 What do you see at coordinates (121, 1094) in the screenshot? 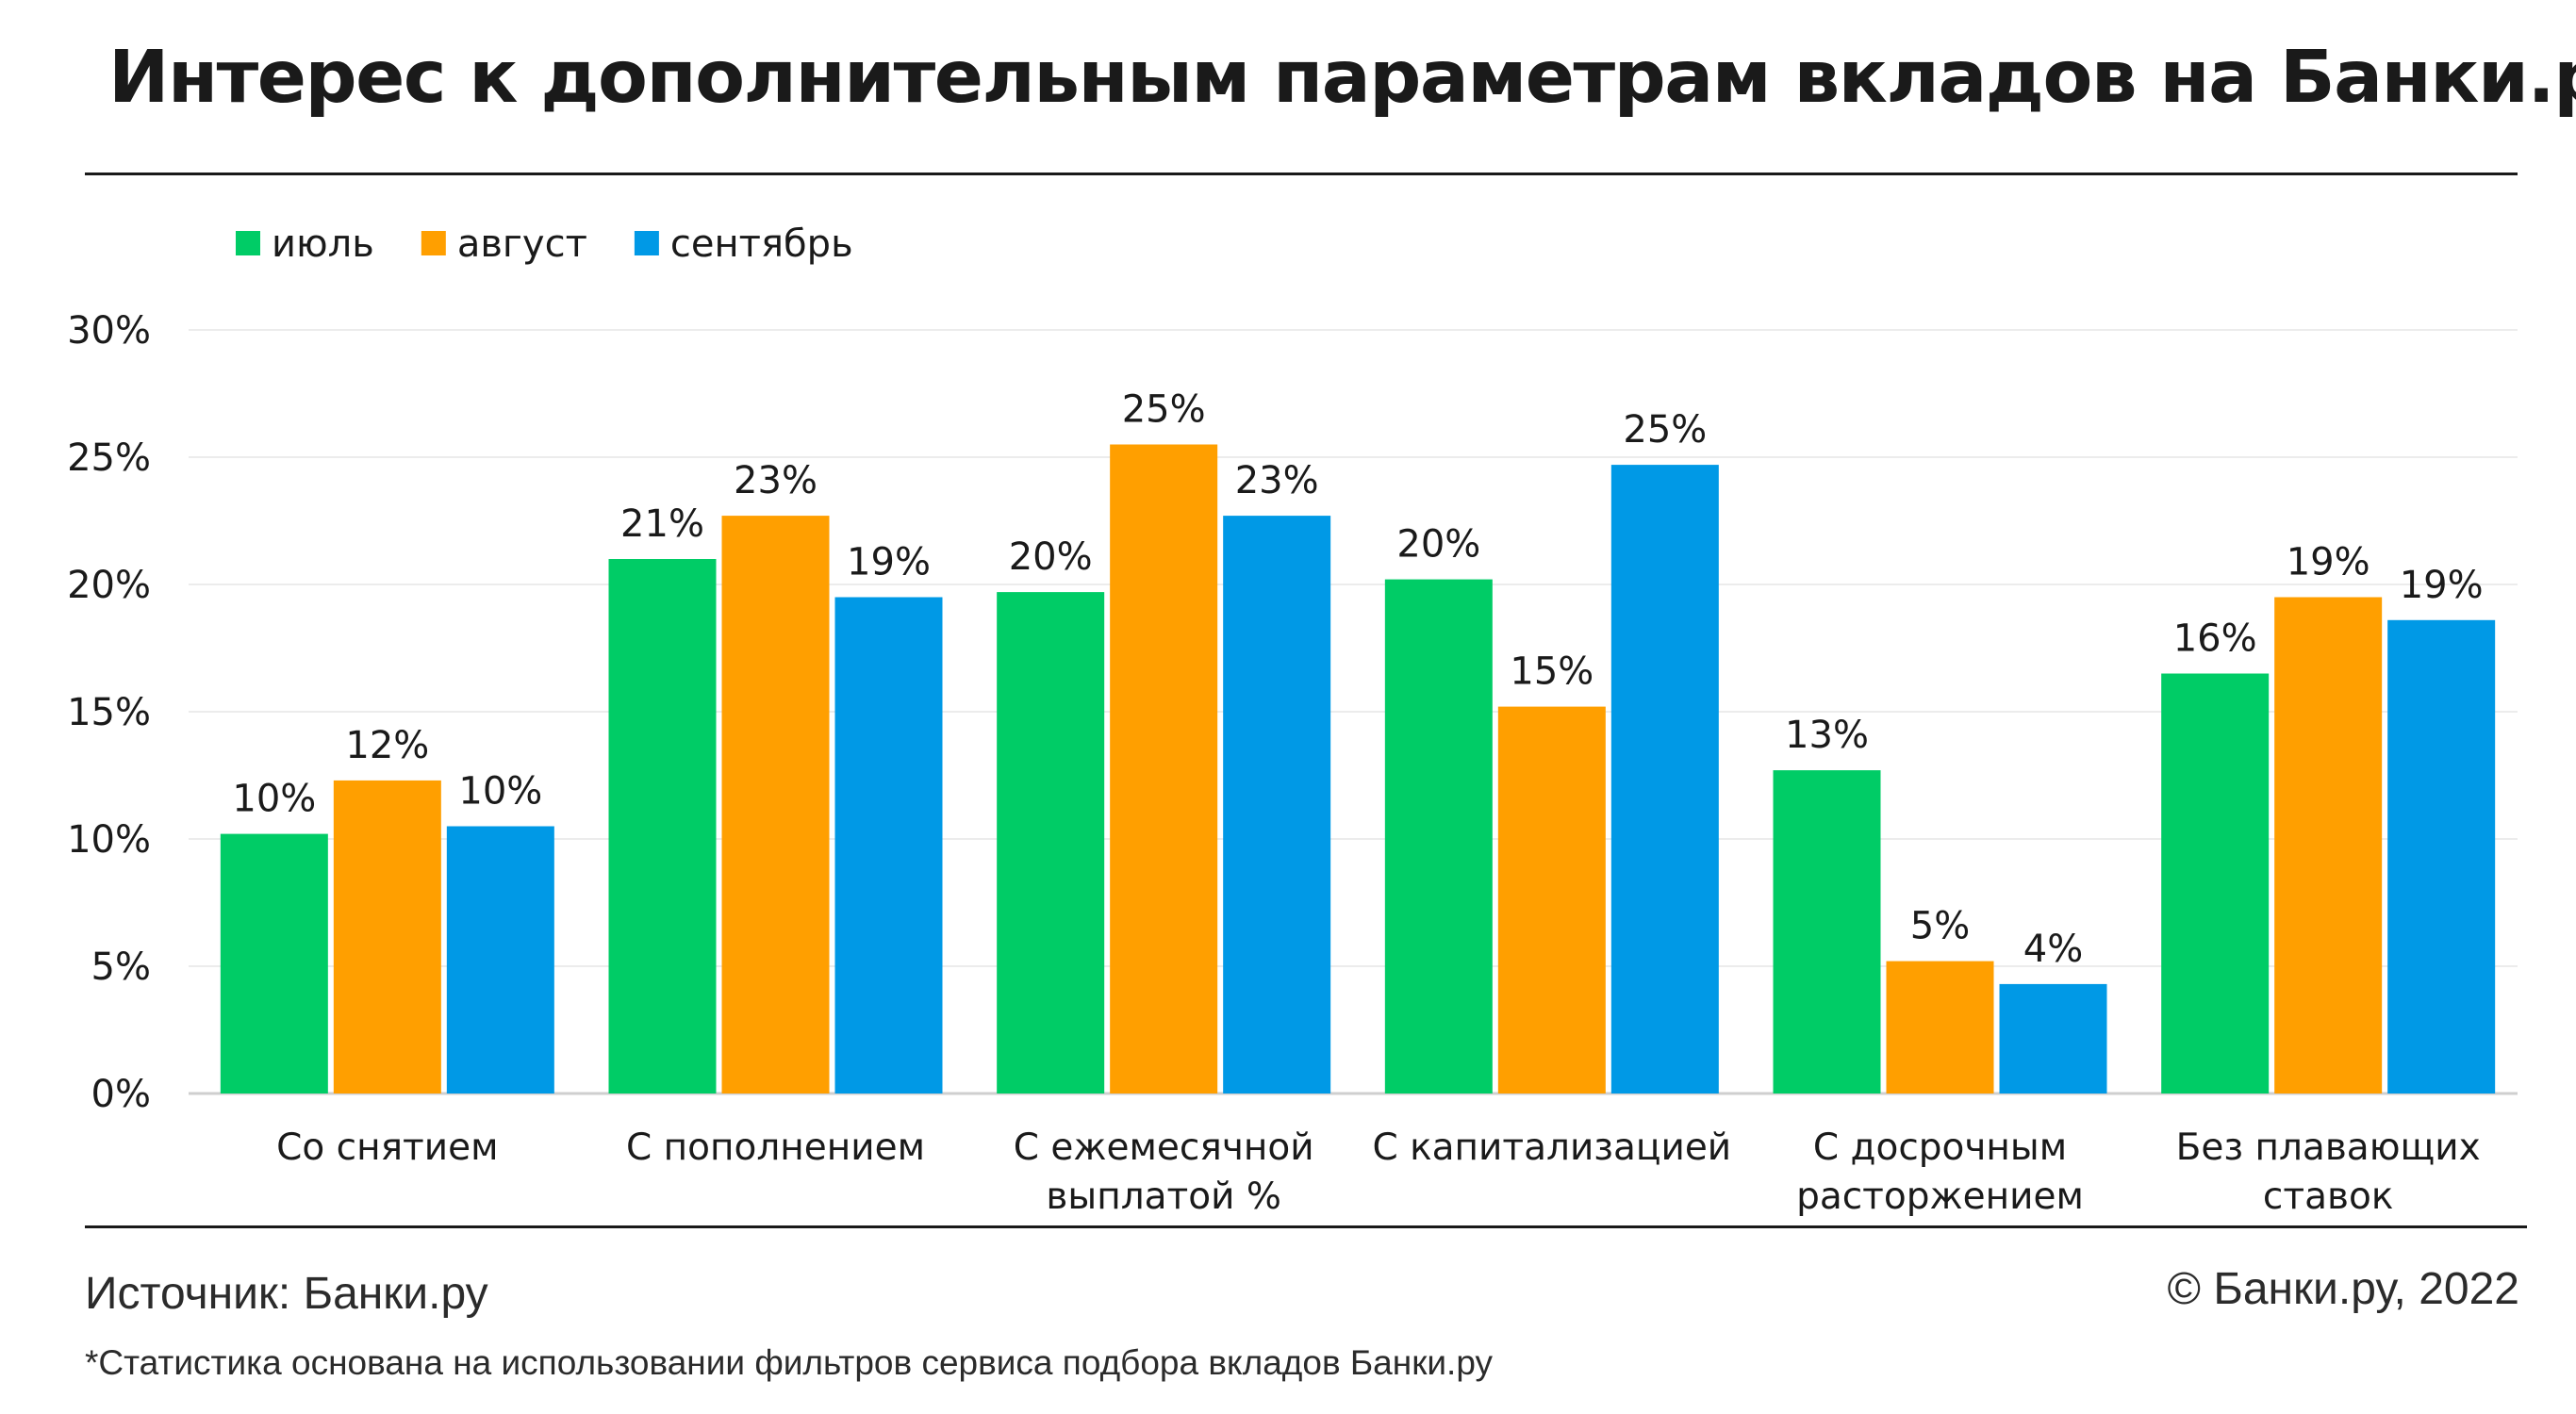
I see `y-tick-label: 0%` at bounding box center [121, 1094].